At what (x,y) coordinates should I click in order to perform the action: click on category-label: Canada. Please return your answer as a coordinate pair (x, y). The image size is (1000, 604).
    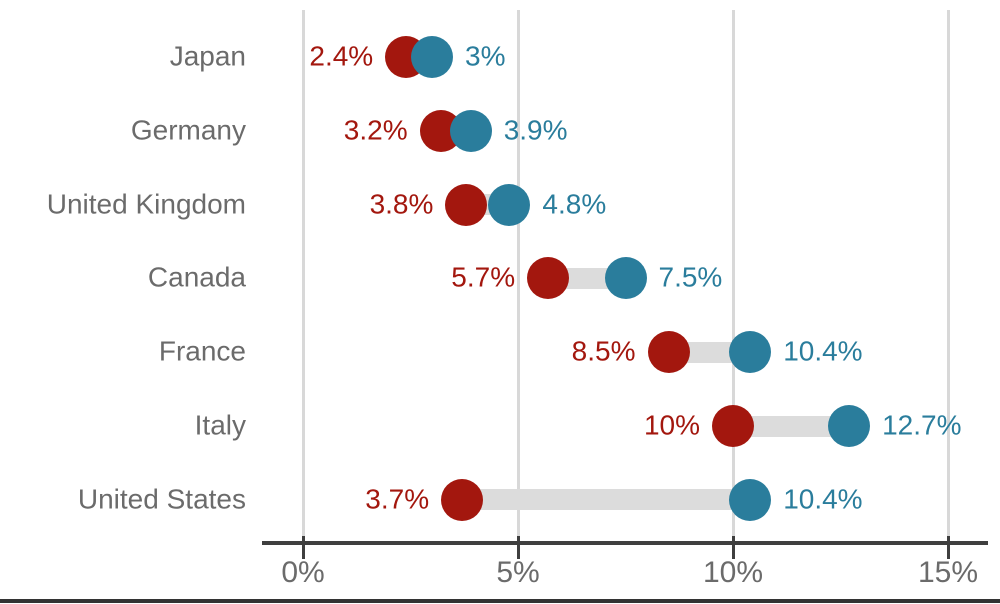
    Looking at the image, I should click on (196, 277).